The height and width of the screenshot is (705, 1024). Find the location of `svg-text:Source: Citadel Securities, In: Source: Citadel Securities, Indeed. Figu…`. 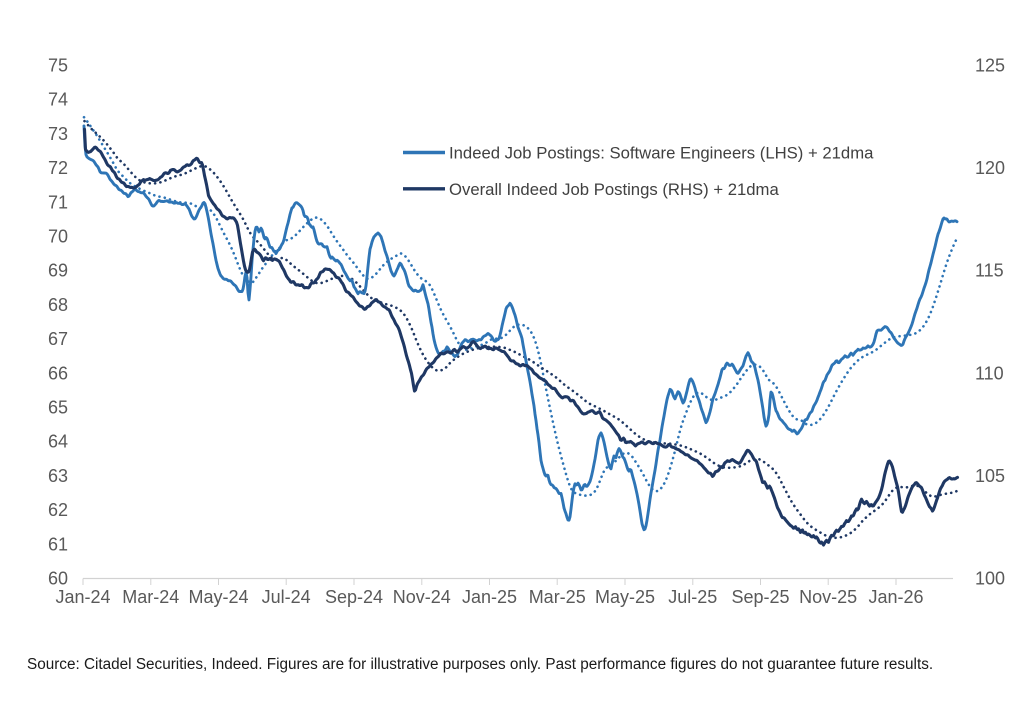

svg-text:Source: Citadel Securities, In: Source: Citadel Securities, Indeed. Figu… is located at coordinates (480, 664).